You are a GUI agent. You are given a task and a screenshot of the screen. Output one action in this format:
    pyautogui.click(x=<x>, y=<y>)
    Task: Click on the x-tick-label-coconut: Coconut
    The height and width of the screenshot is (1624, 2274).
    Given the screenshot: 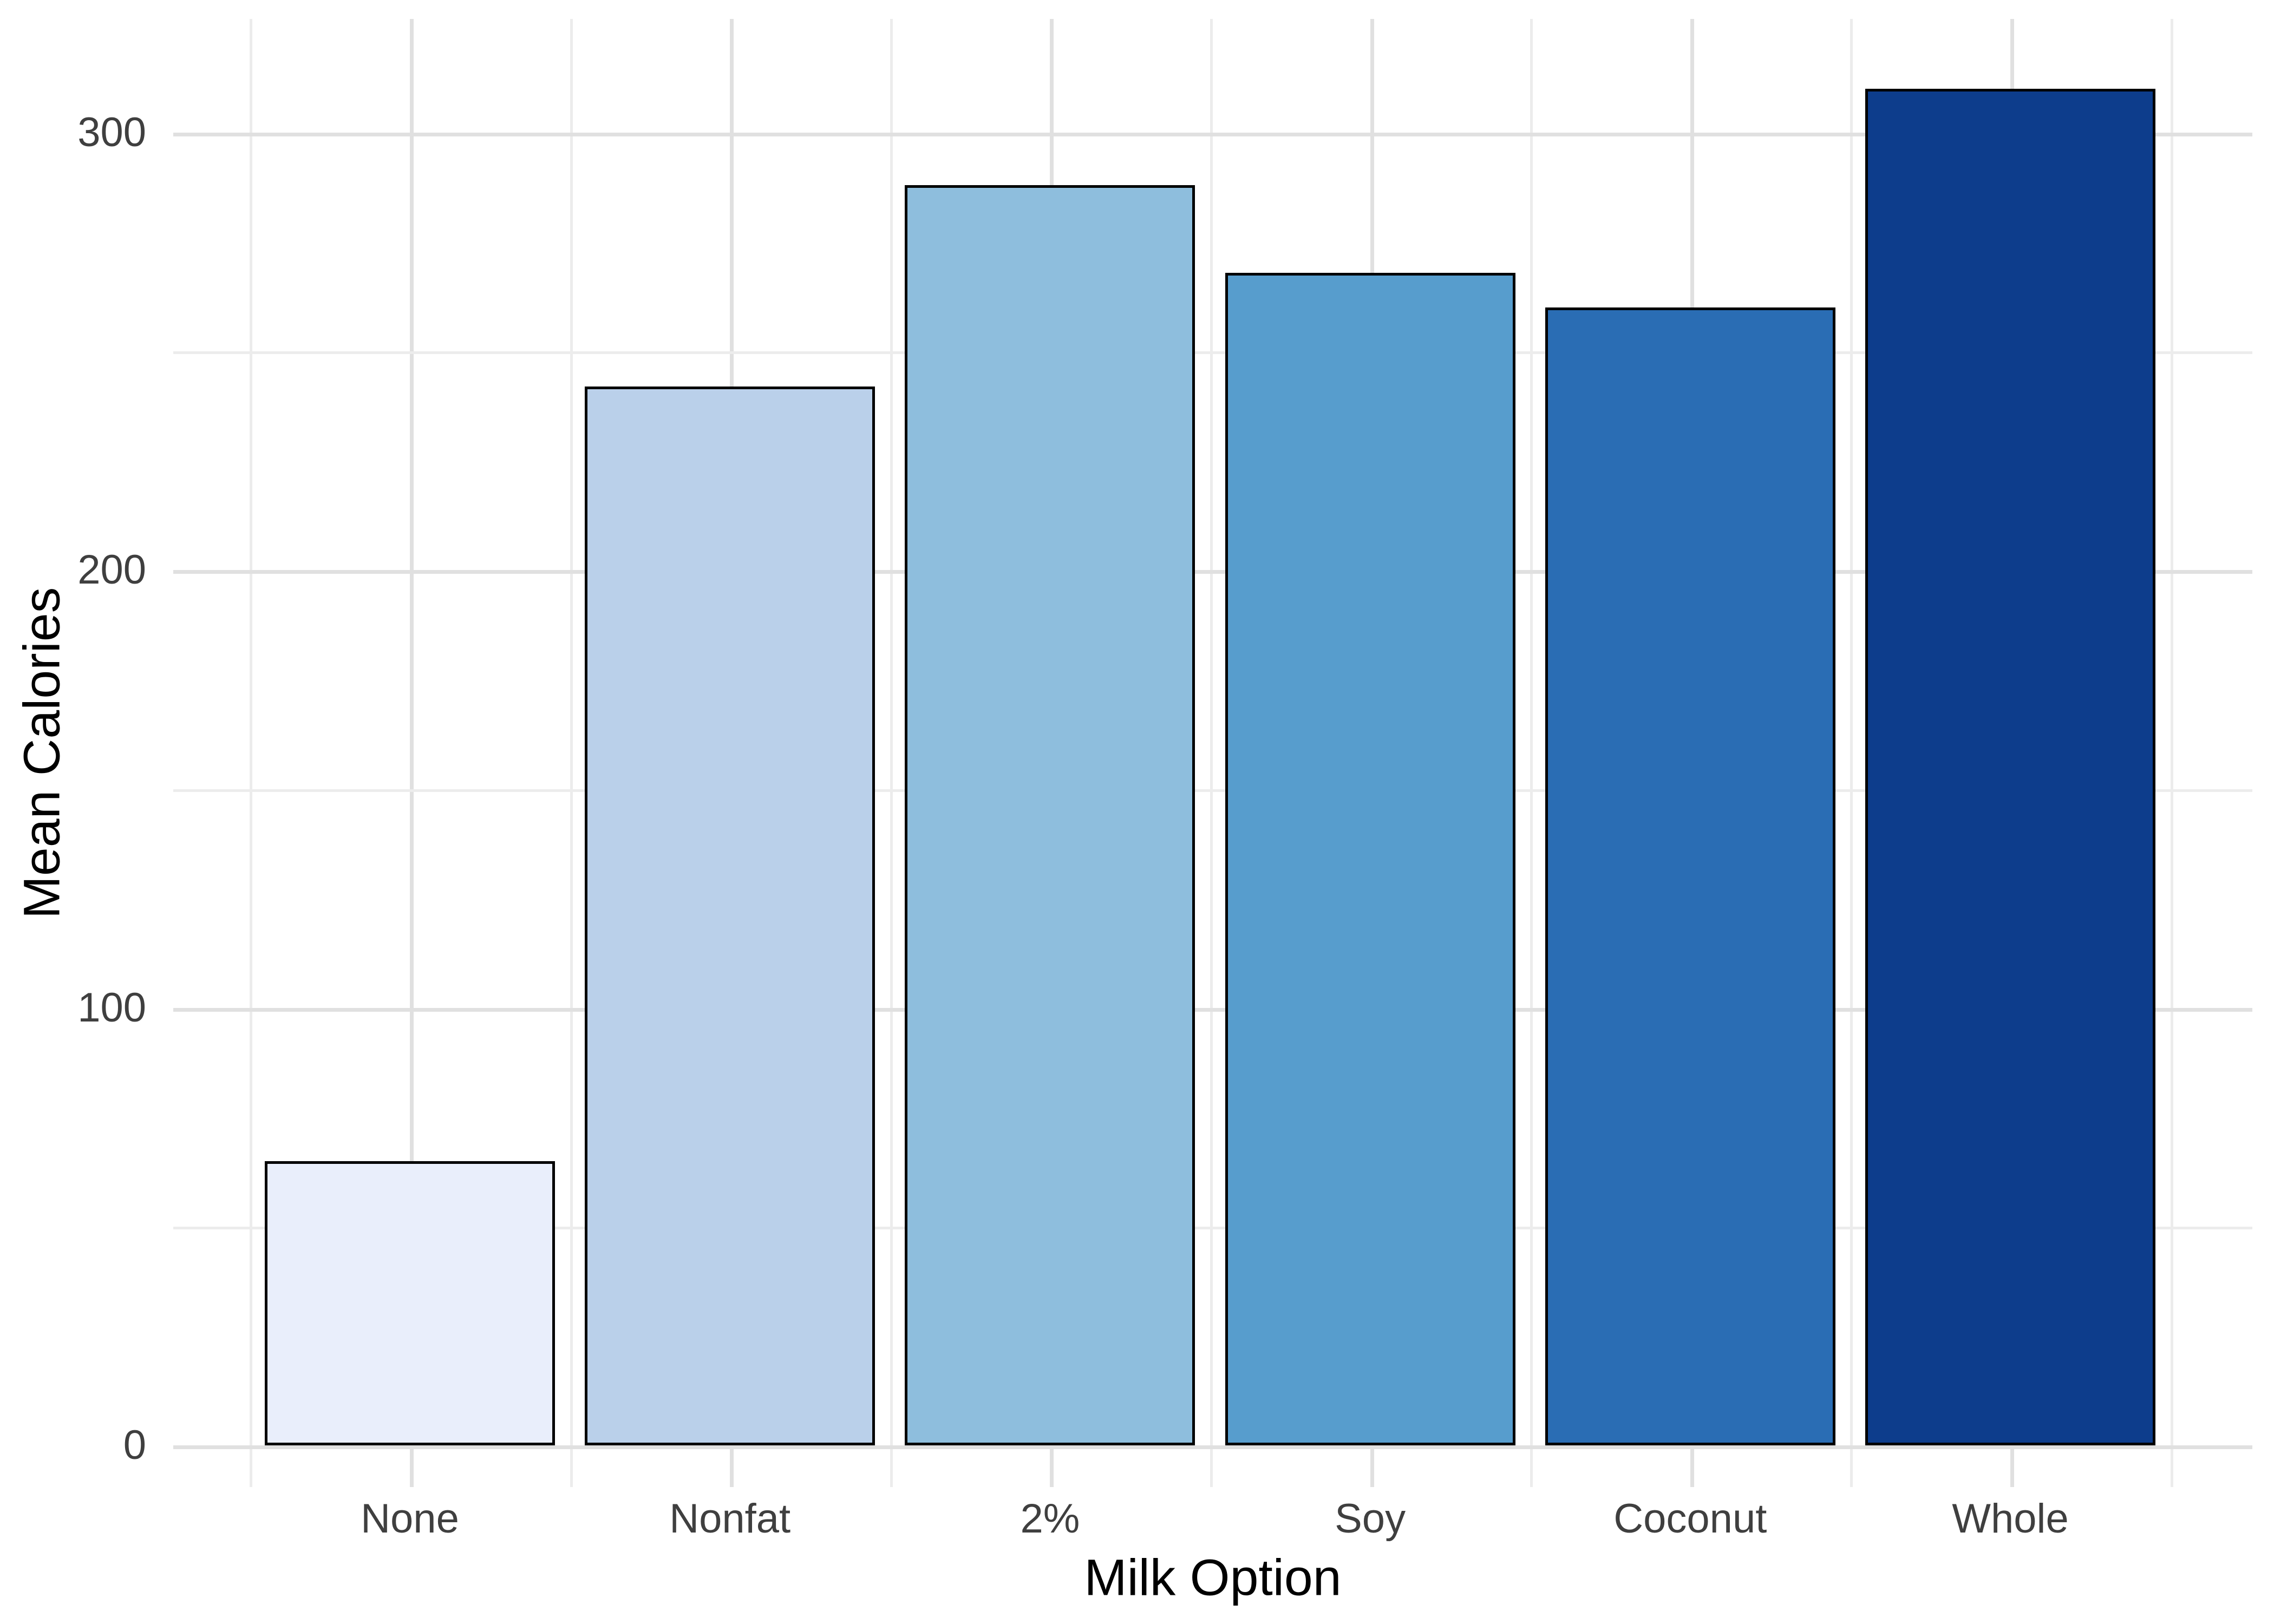 What is the action you would take?
    pyautogui.click(x=1690, y=1519)
    